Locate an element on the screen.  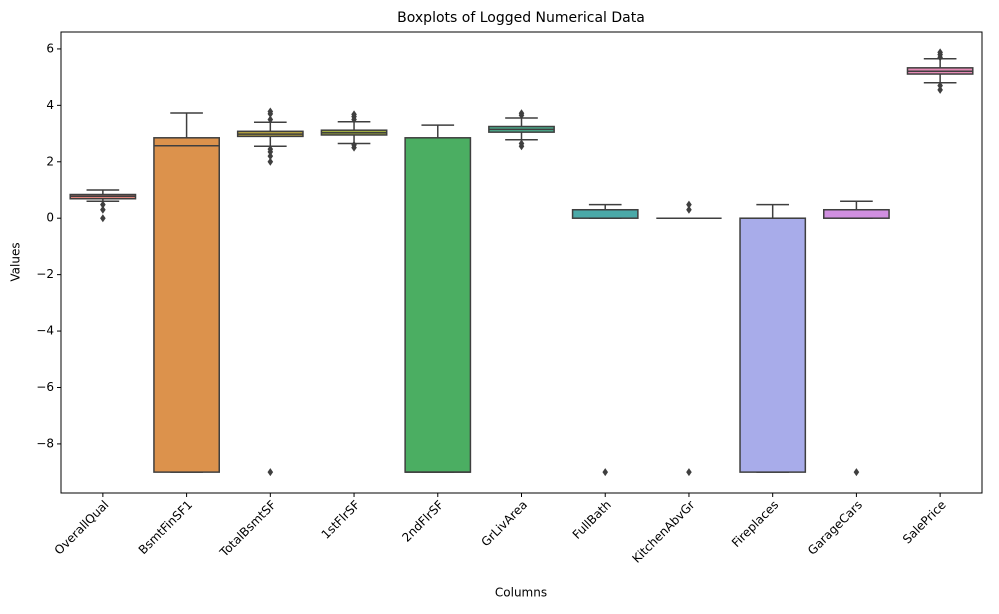
x-tick-label: Fireplaces is located at coordinates (755, 524).